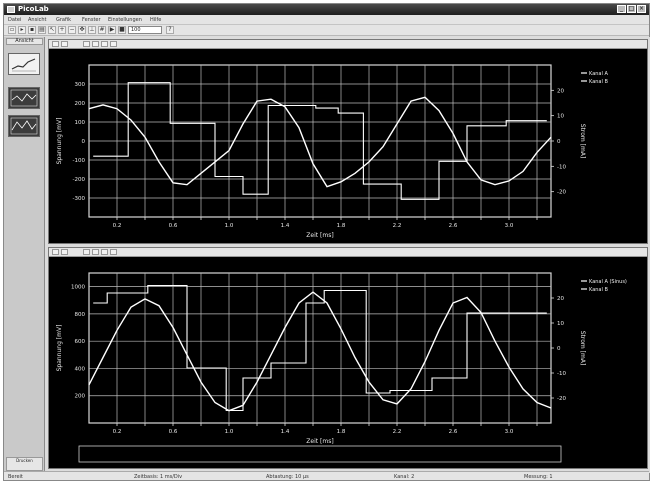 The height and width of the screenshot is (483, 655). I want to click on x-tick-label: 0.6, so click(173, 226).